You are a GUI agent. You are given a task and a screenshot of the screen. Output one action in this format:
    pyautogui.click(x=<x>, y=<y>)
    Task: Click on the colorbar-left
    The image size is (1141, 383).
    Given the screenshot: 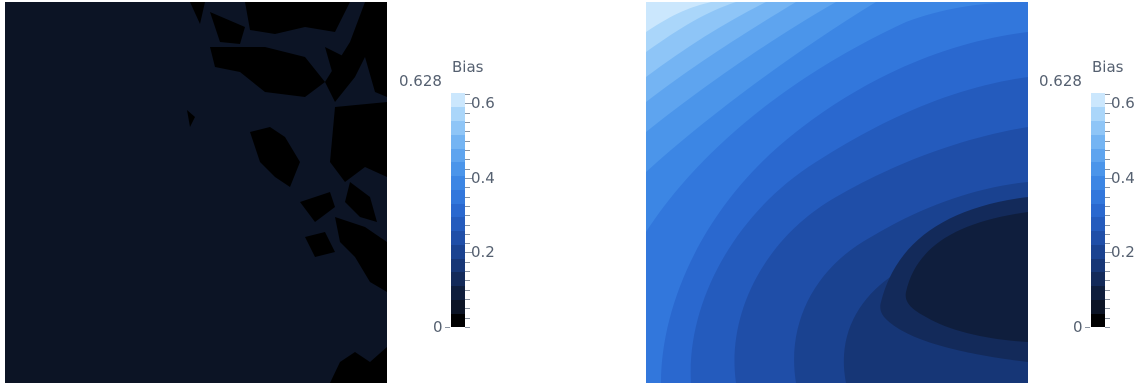 What is the action you would take?
    pyautogui.click(x=458, y=210)
    